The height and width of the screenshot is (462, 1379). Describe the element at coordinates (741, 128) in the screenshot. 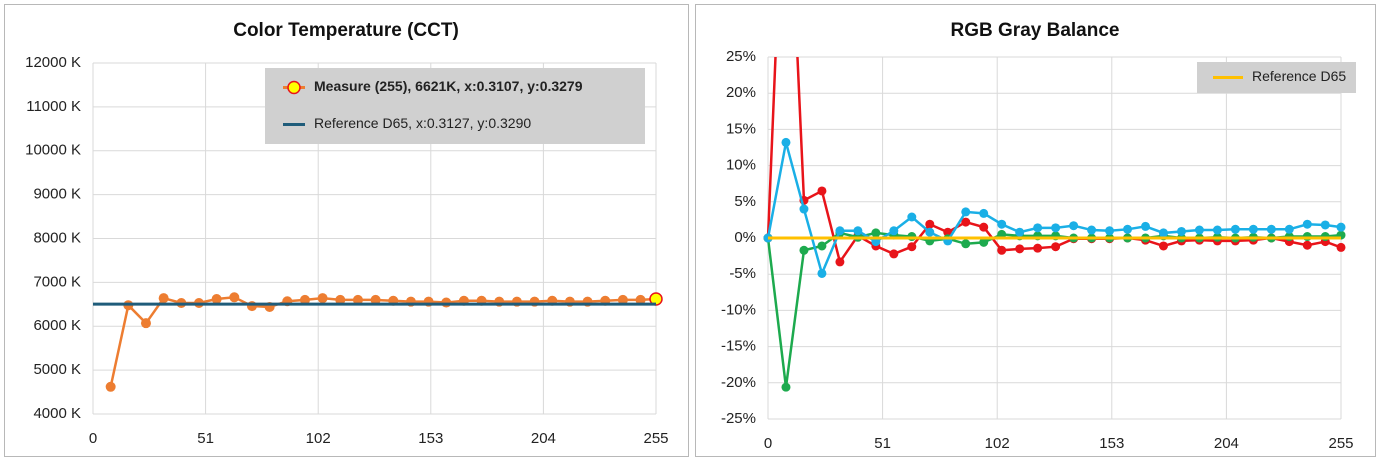

I see `y-tick-label: 15%` at that location.